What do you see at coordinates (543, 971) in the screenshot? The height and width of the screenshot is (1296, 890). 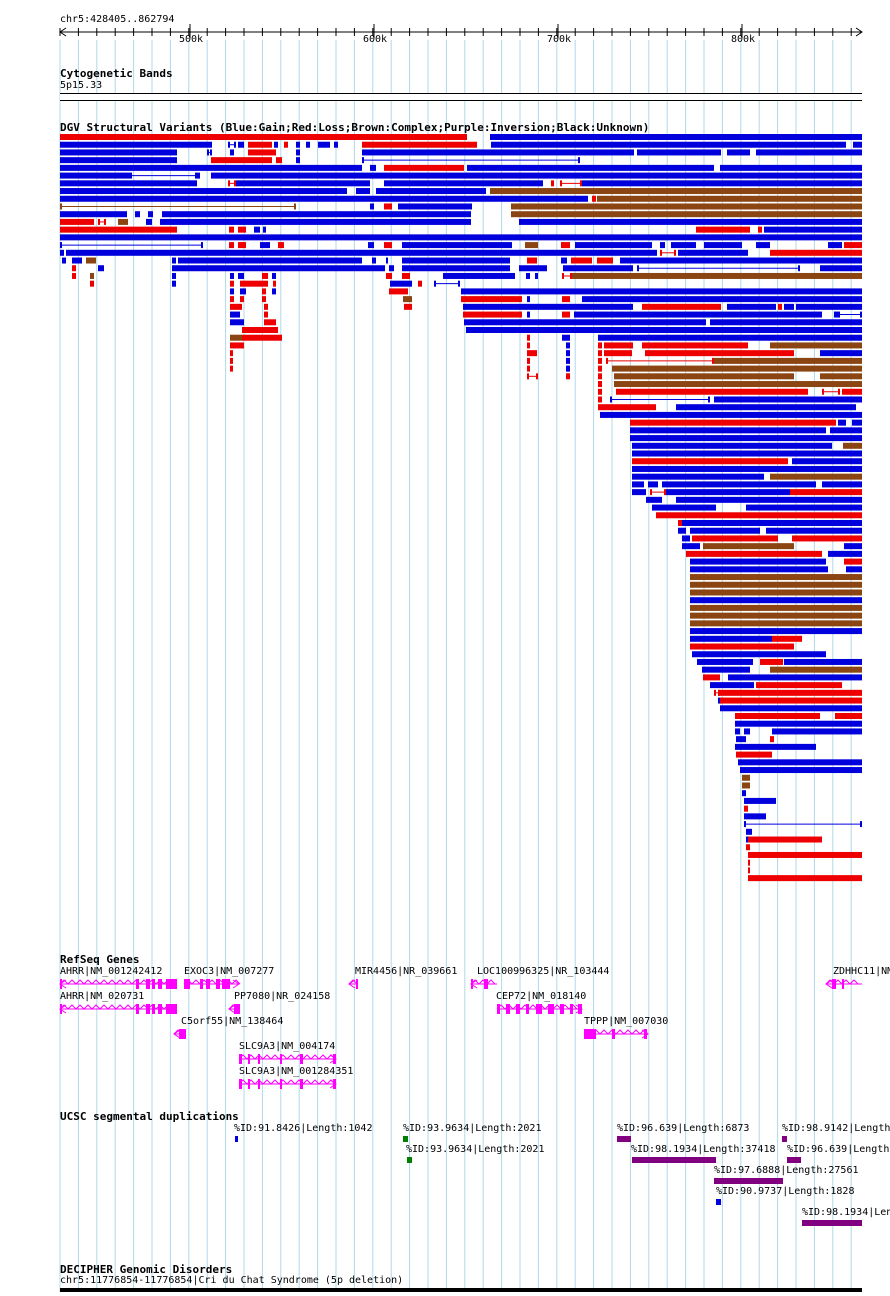 I see `gene-label: LOC100996325|NR_103444` at bounding box center [543, 971].